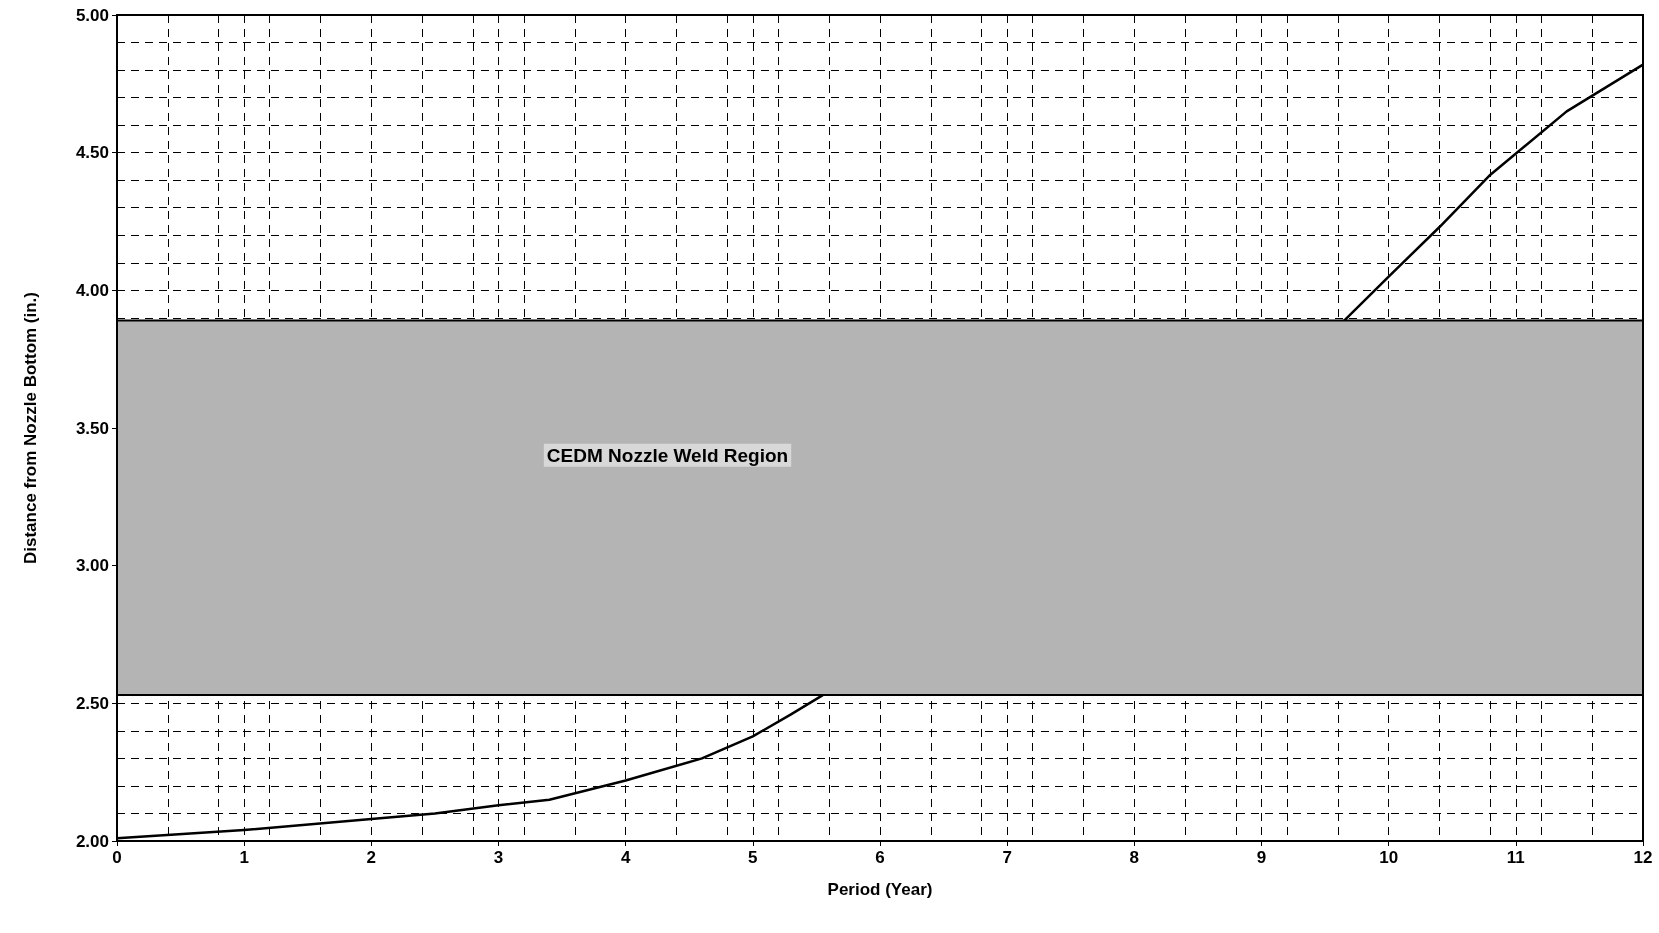 The height and width of the screenshot is (933, 1659). Describe the element at coordinates (92, 153) in the screenshot. I see `y-tick-label: 4.50` at that location.